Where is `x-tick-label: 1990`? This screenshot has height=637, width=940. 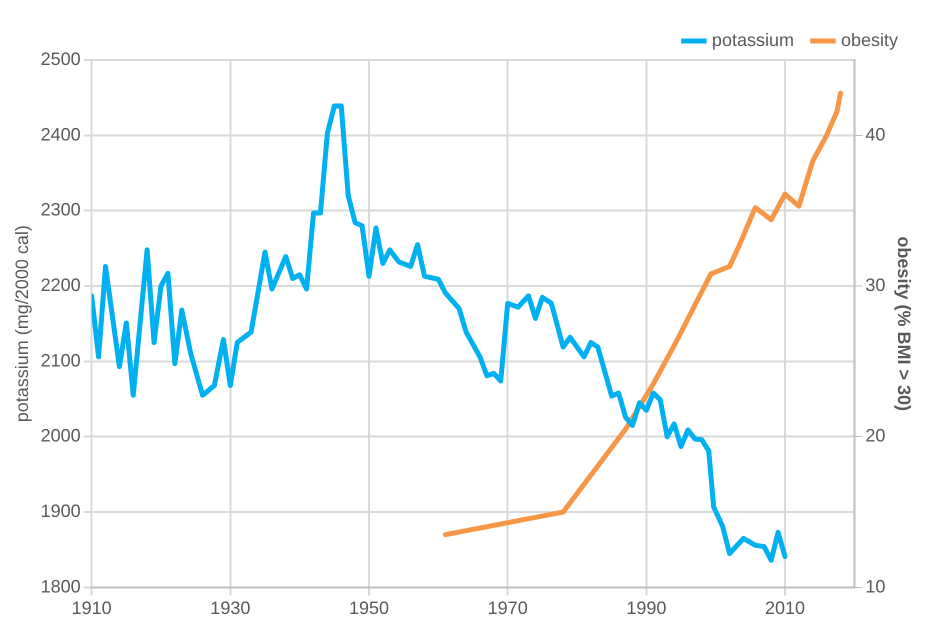 x-tick-label: 1990 is located at coordinates (646, 608).